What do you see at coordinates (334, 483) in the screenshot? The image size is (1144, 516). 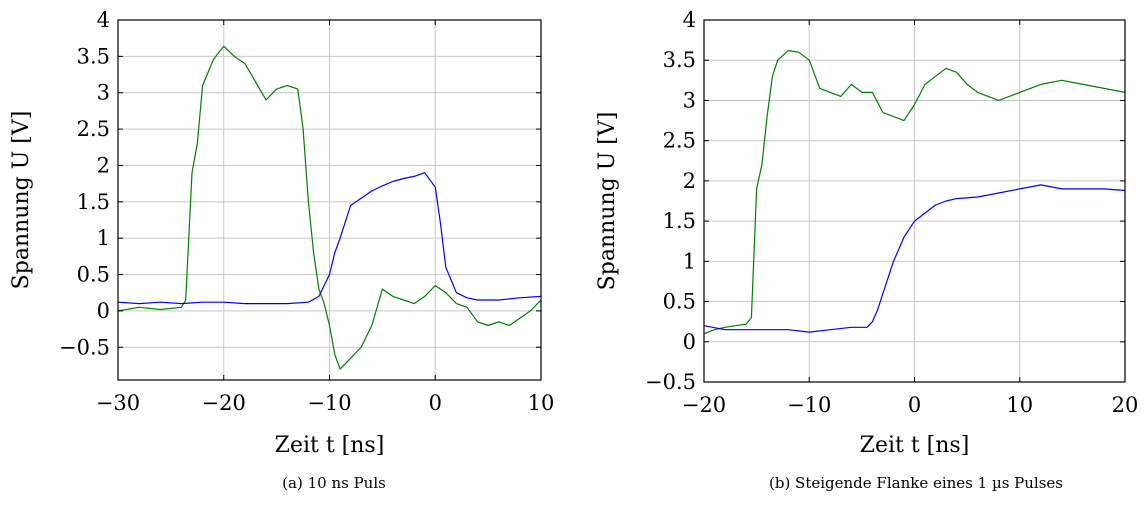 I see `figure-caption: (a) 10 ns Puls` at bounding box center [334, 483].